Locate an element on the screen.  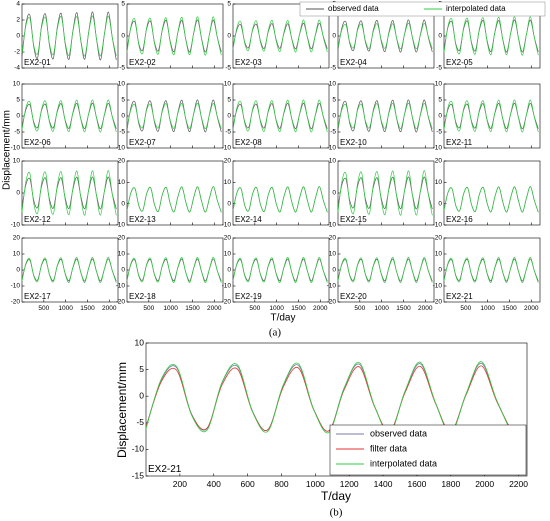
panel-label: EX2-21 is located at coordinates (459, 296).